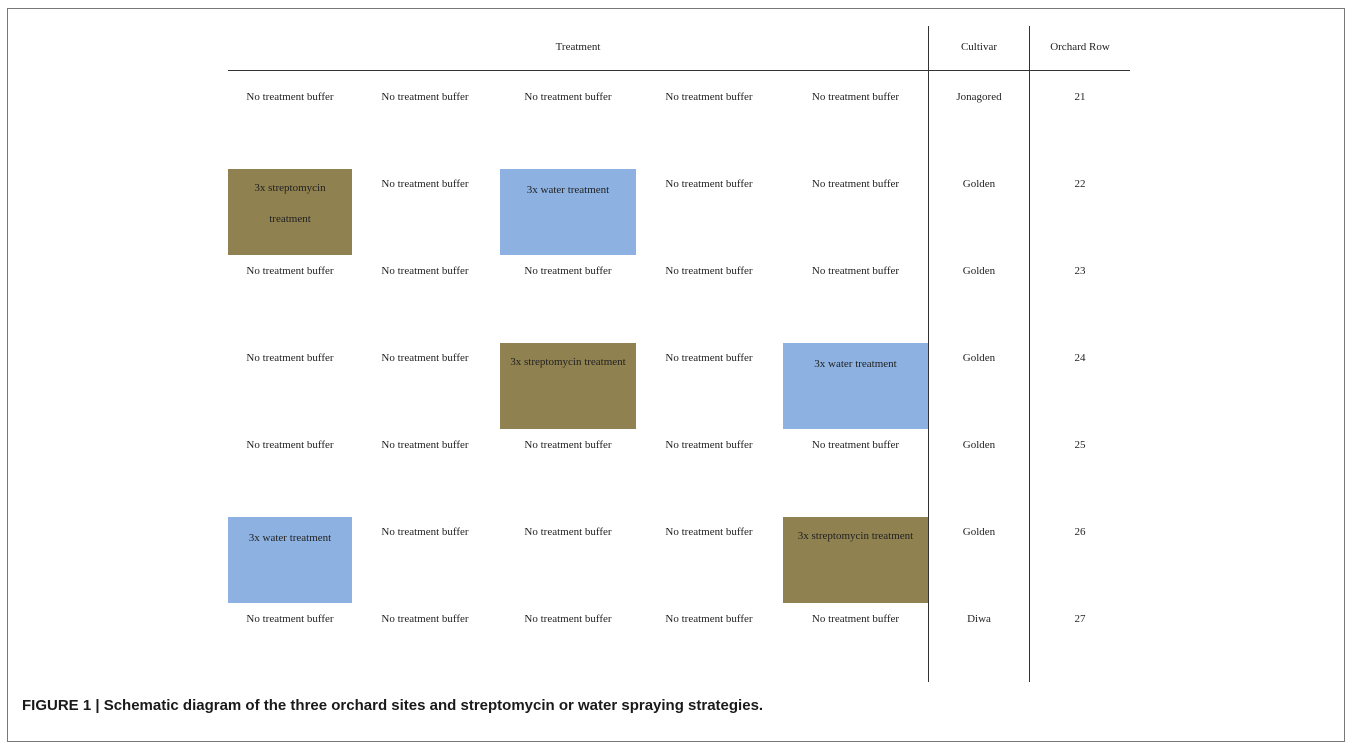 The image size is (1355, 748). I want to click on orchard-row-number: 25, so click(1080, 445).